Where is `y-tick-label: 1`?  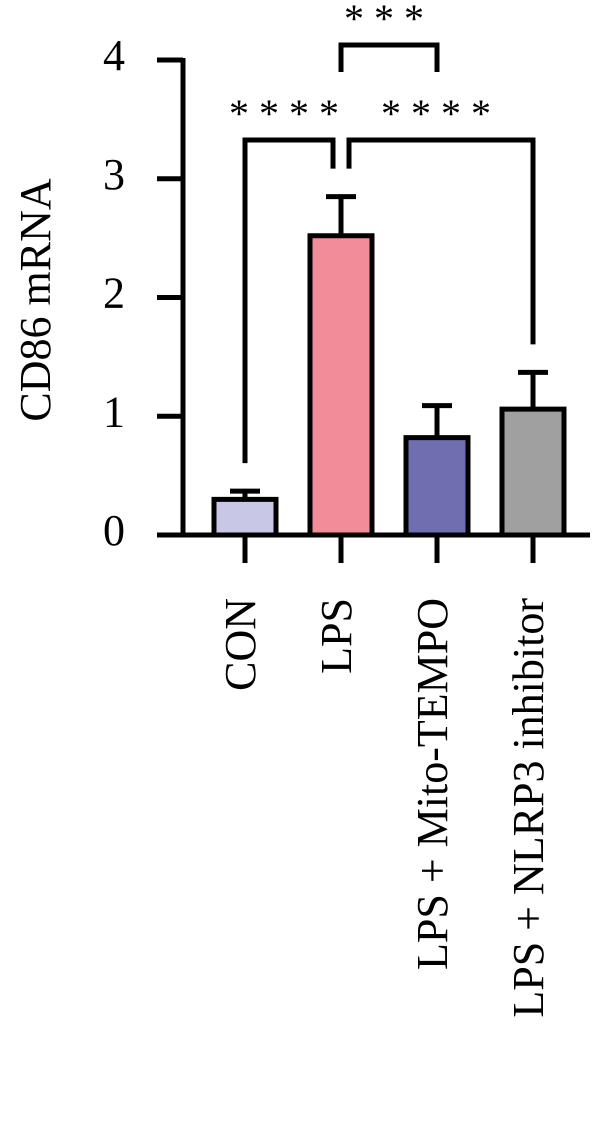 y-tick-label: 1 is located at coordinates (114, 411).